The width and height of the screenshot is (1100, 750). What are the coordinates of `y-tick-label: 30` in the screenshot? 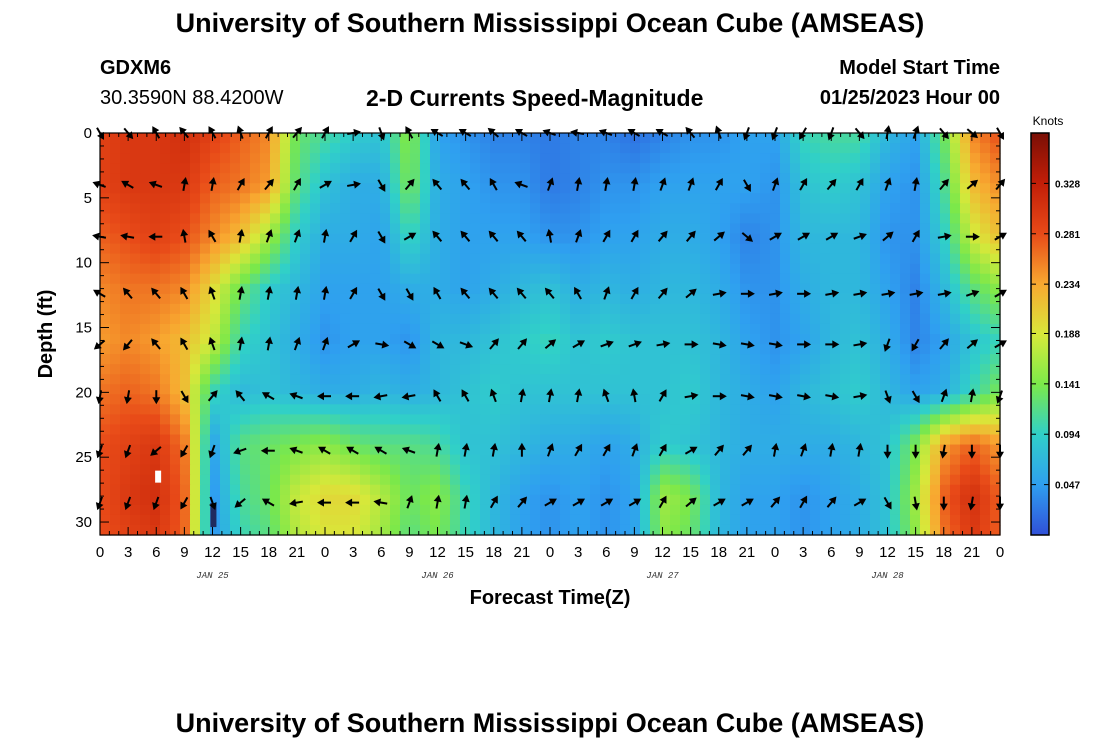 It's located at (83, 522).